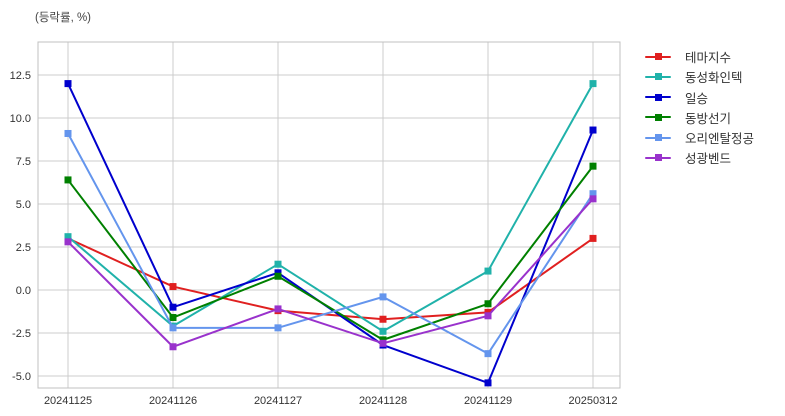 The width and height of the screenshot is (785, 416). I want to click on y-tick-label: 5.0, so click(23, 205).